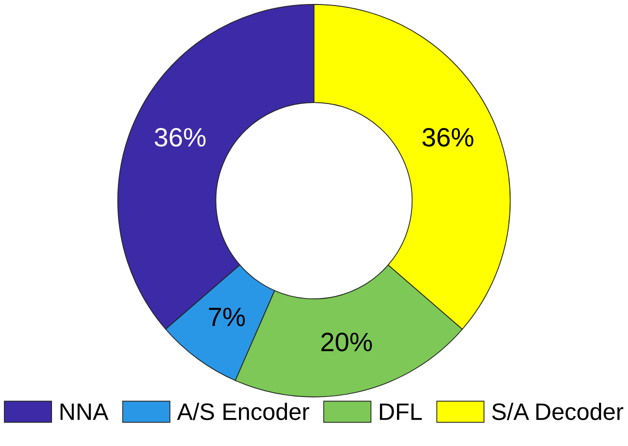  What do you see at coordinates (243, 411) in the screenshot?
I see `legend-label: A/S Encoder` at bounding box center [243, 411].